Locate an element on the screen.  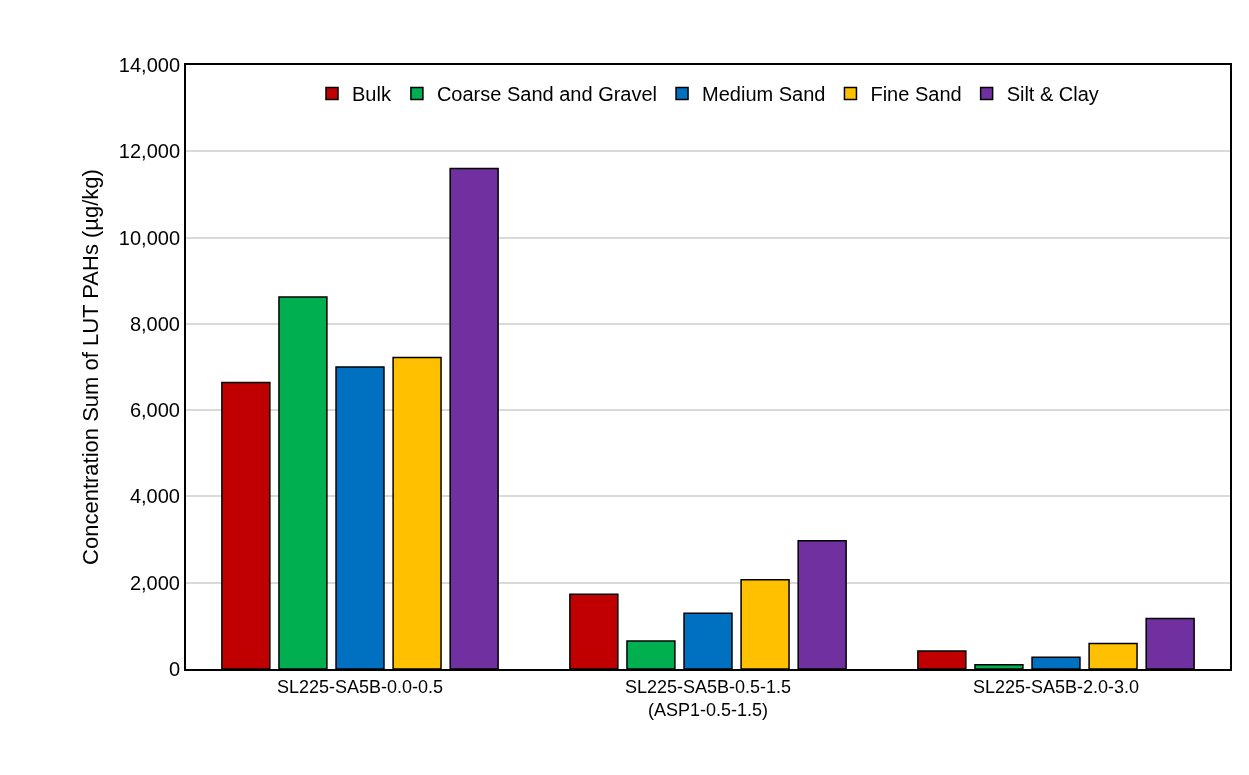
y-tick-label: 0 is located at coordinates (174, 669).